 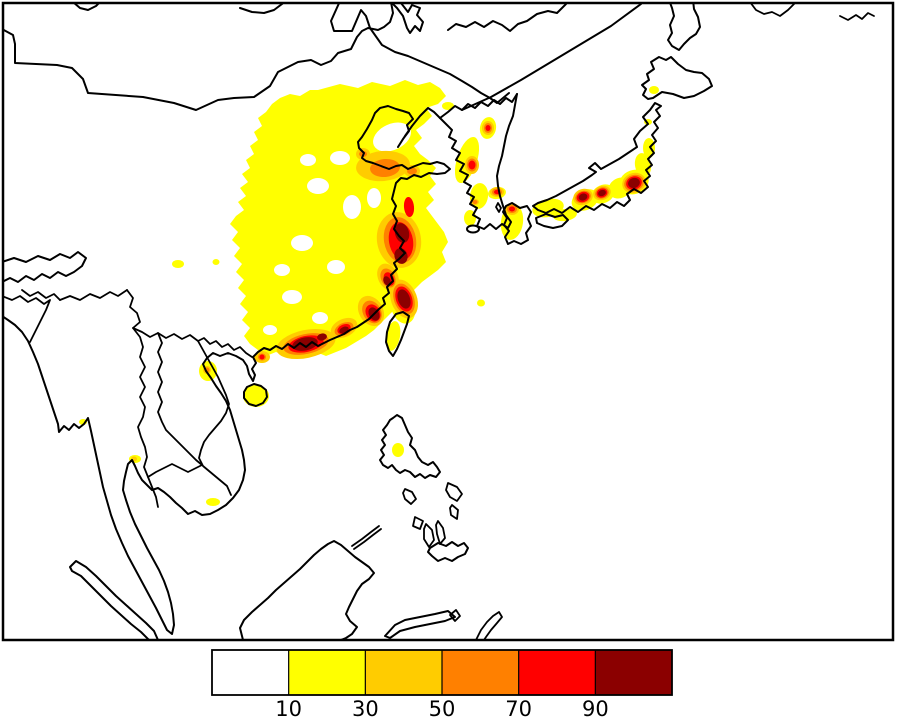 I want to click on coastline-leyte, so click(x=454, y=512).